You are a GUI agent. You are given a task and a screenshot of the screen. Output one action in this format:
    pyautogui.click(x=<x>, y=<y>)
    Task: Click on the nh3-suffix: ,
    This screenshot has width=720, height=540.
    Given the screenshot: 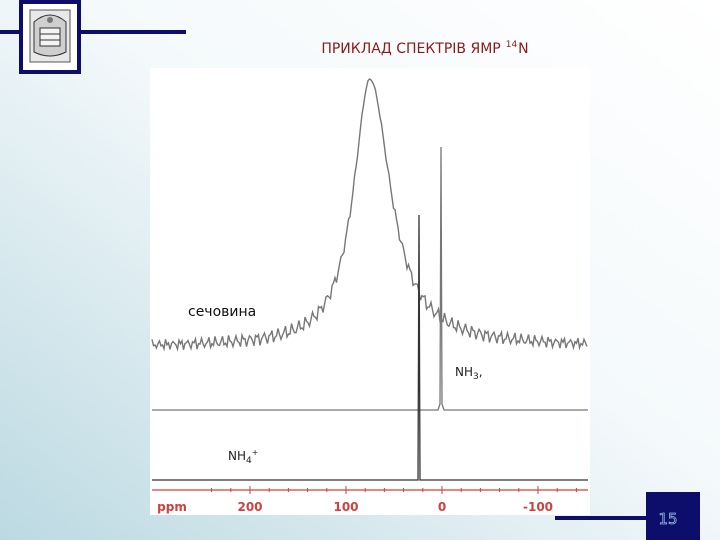 What is the action you would take?
    pyautogui.click(x=481, y=372)
    